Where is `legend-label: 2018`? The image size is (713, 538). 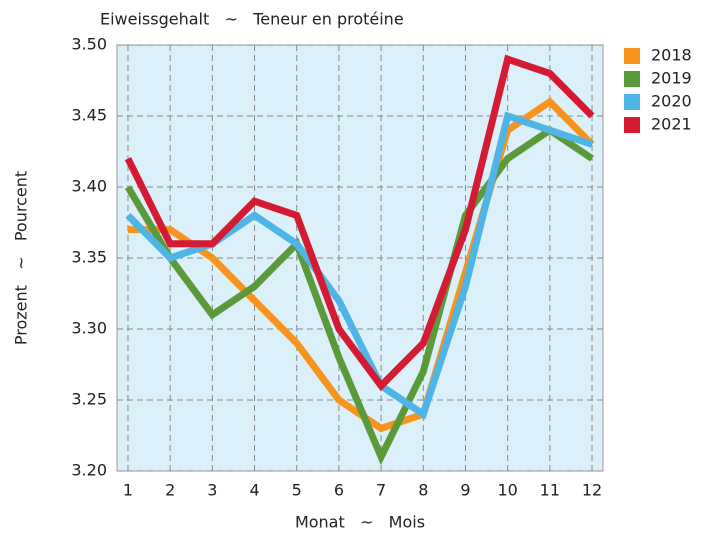
legend-label: 2018 is located at coordinates (671, 55).